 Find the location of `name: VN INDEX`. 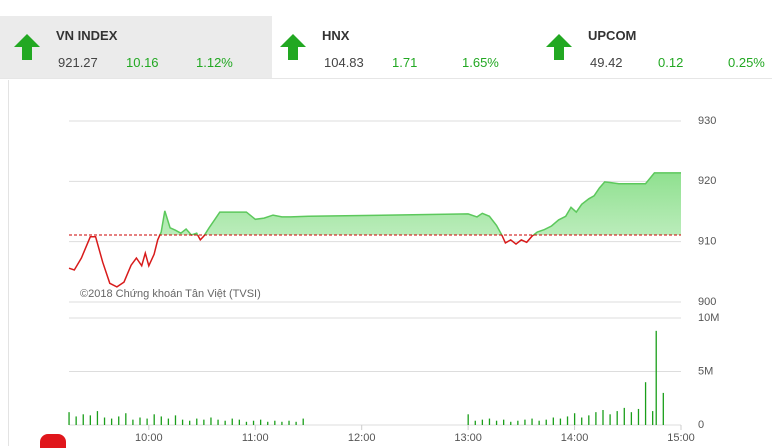

name: VN INDEX is located at coordinates (87, 35).